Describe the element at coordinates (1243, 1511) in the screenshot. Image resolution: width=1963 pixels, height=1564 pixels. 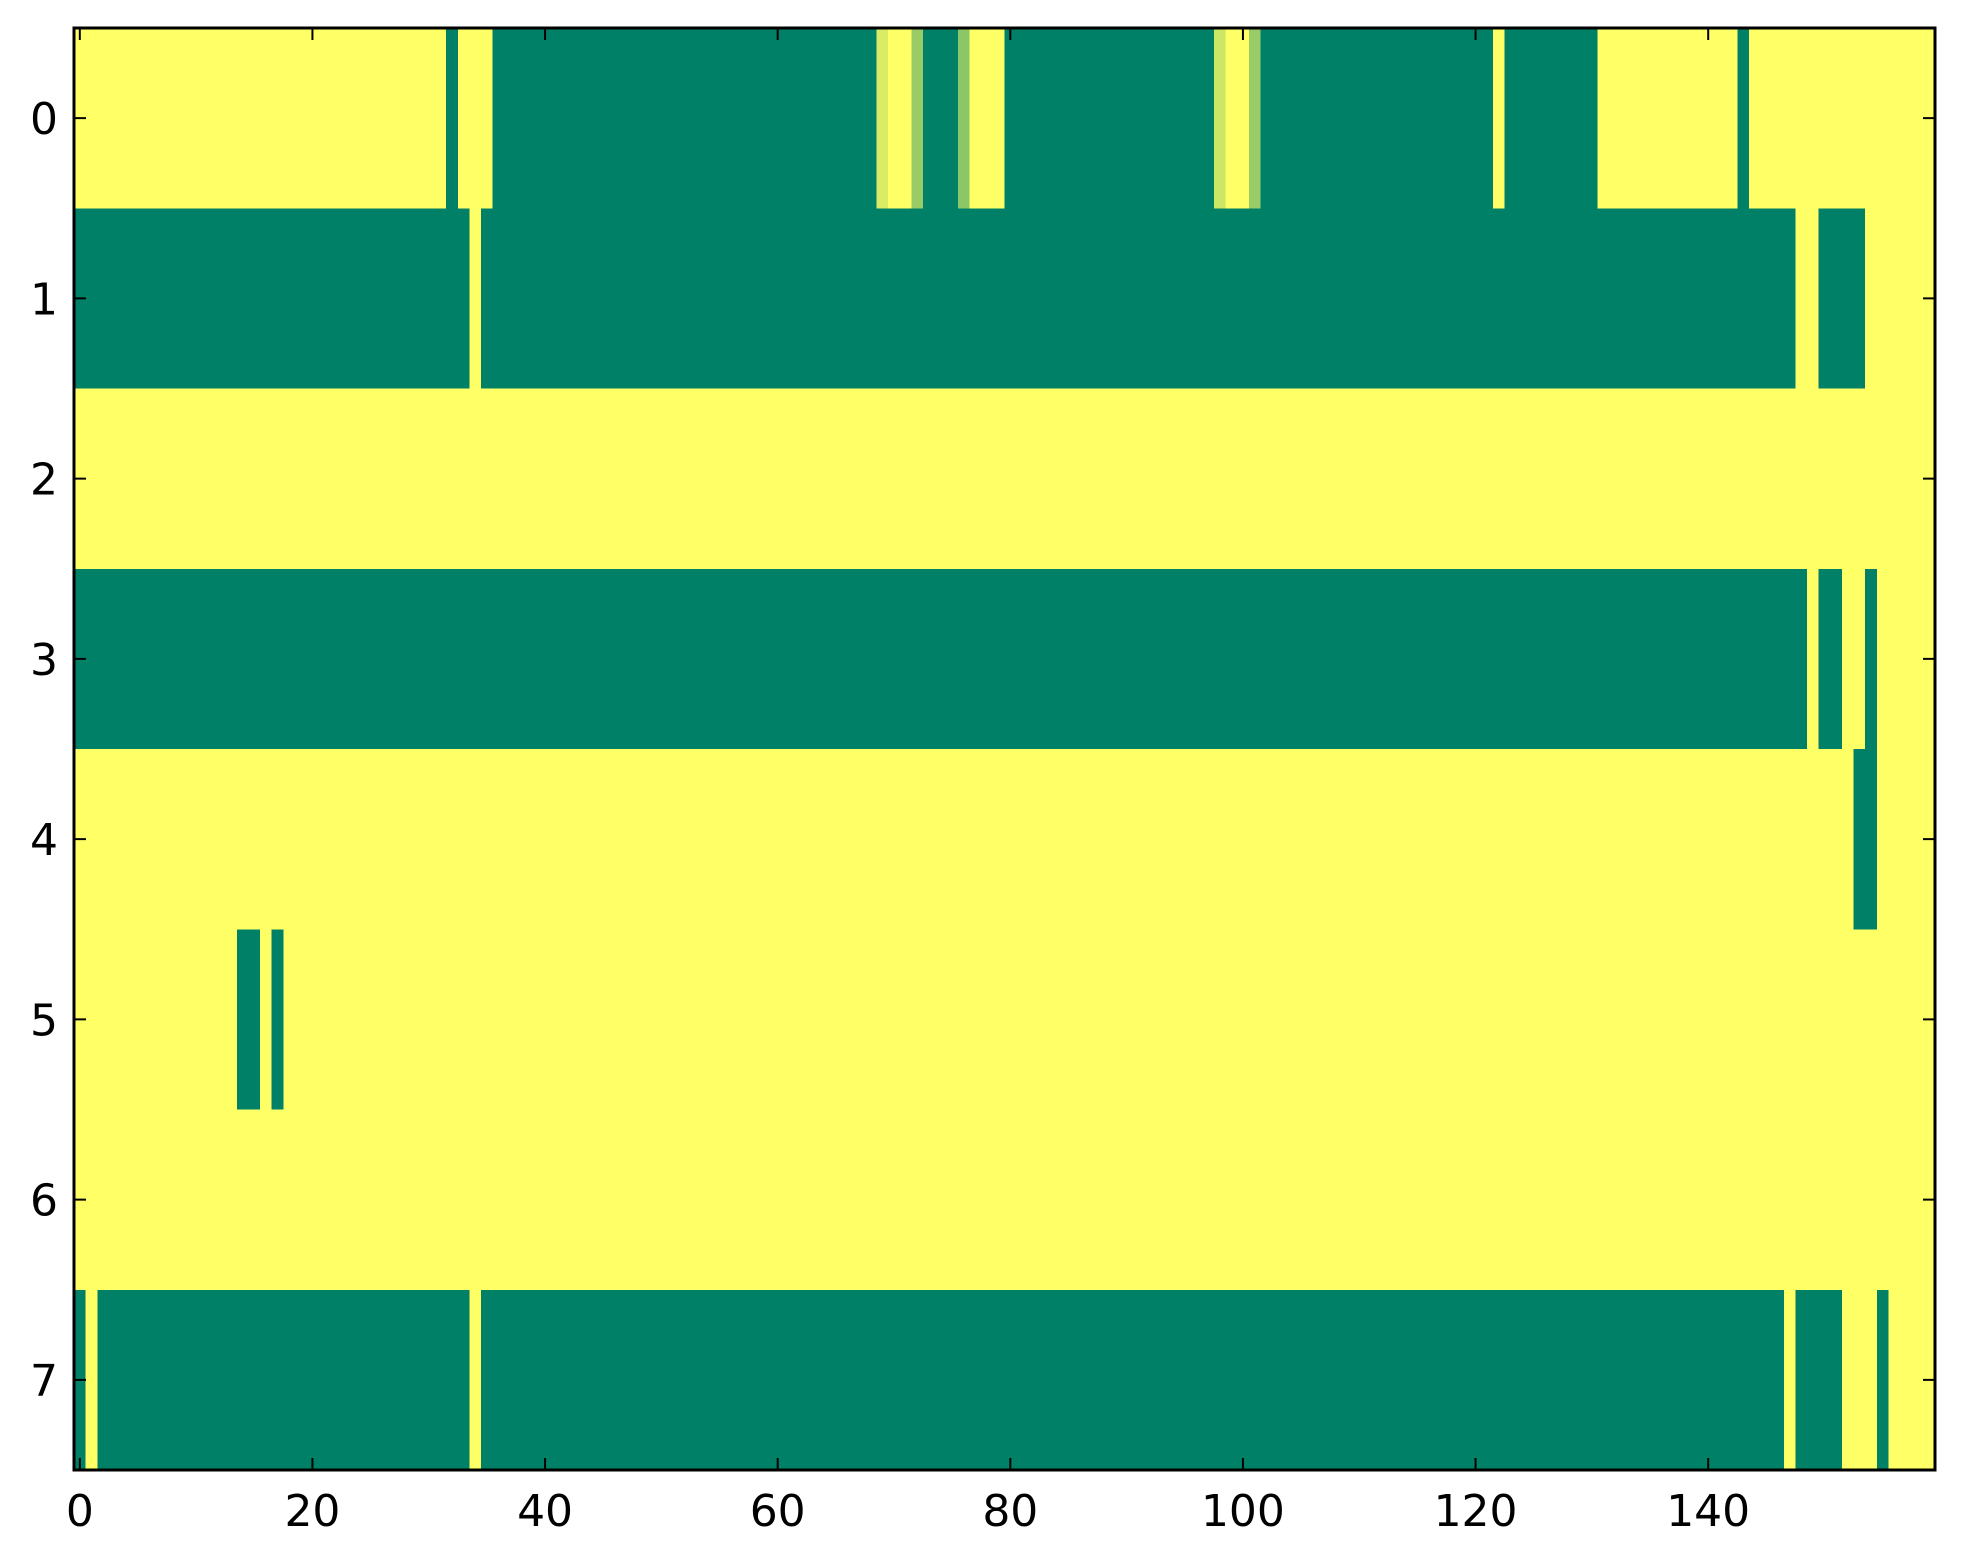
I see `x-tick-label: 100` at that location.